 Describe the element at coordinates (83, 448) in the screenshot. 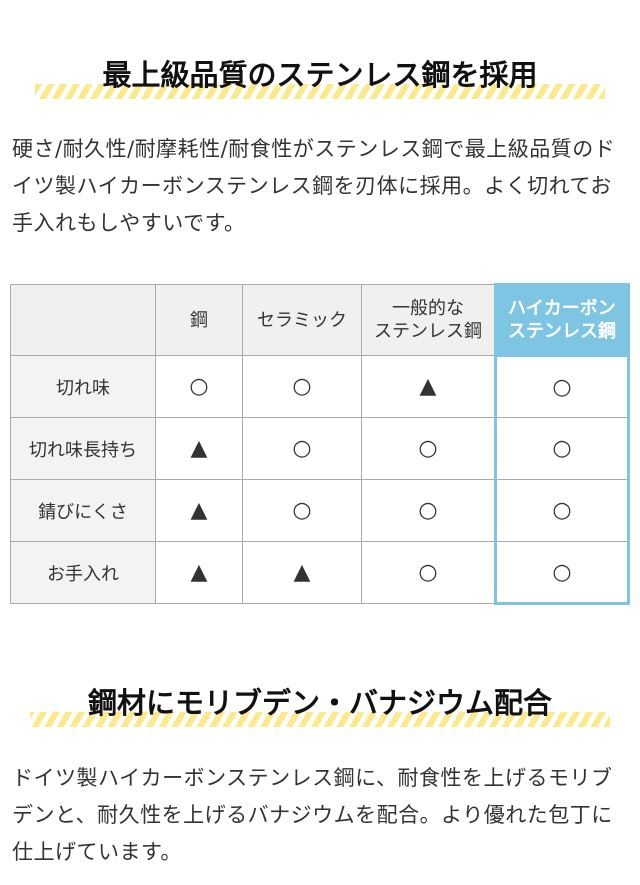

I see `row-label: 切れ味長持ち` at that location.